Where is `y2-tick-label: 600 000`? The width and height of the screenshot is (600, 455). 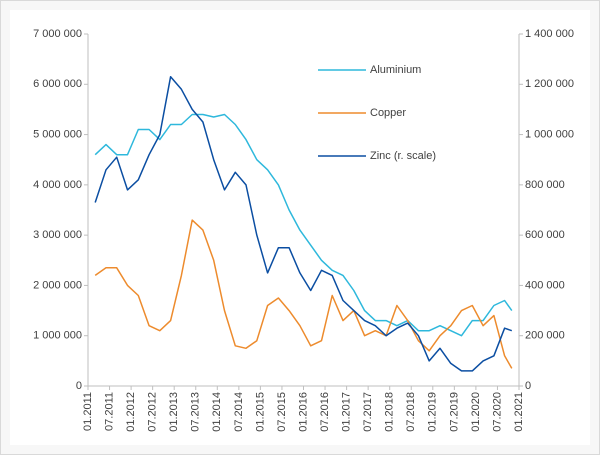 y2-tick-label: 600 000 is located at coordinates (545, 235).